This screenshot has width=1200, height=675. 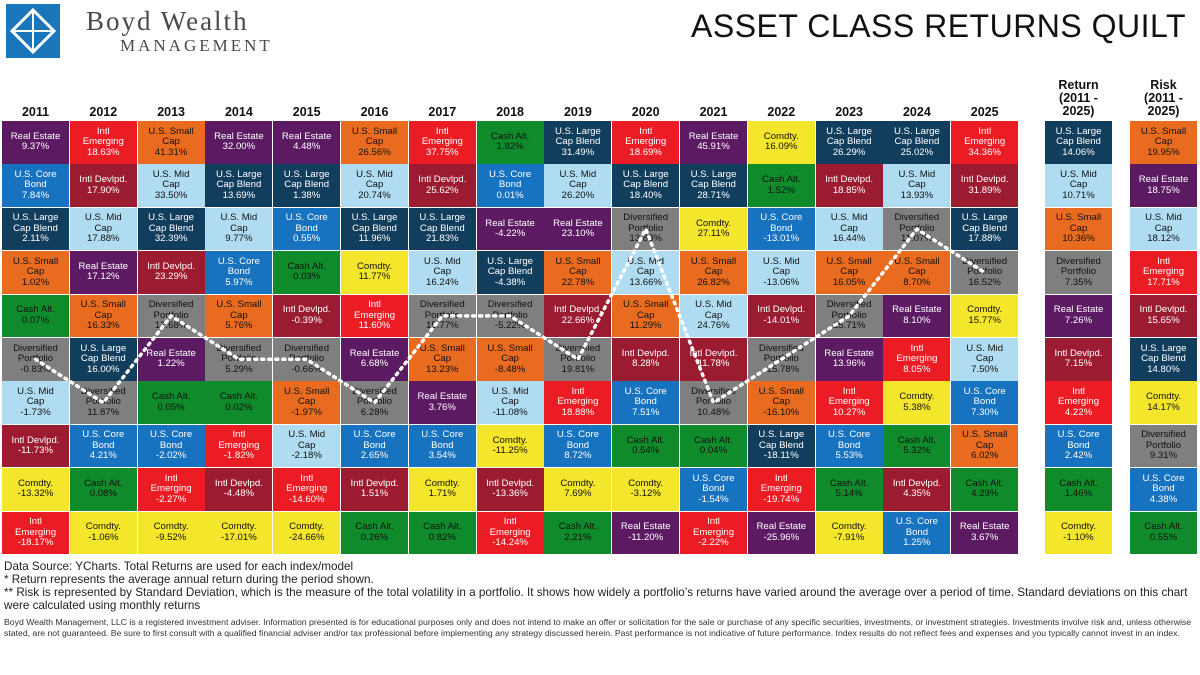 What do you see at coordinates (849, 316) in the screenshot?
I see `quilt-cell-diversified-portfolio-2023: Diversified Portfolio 15.71%` at bounding box center [849, 316].